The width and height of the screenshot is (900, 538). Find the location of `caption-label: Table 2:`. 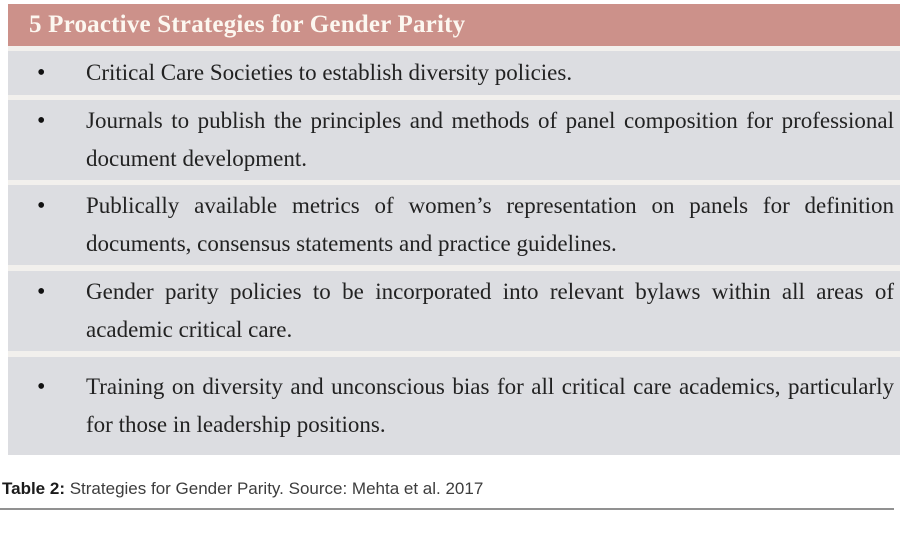

caption-label: Table 2: is located at coordinates (33, 488).